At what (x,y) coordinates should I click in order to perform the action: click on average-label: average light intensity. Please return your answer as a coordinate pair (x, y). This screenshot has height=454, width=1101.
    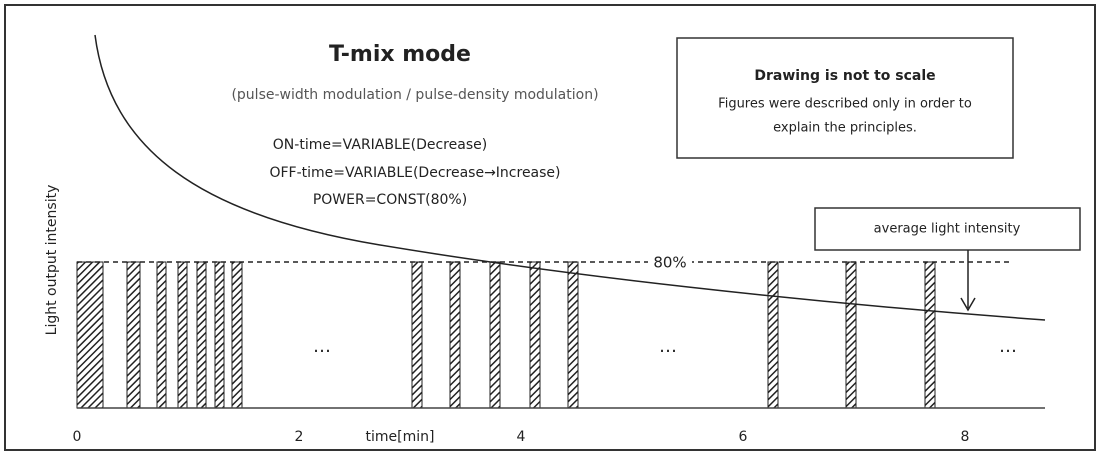
    Looking at the image, I should click on (947, 229).